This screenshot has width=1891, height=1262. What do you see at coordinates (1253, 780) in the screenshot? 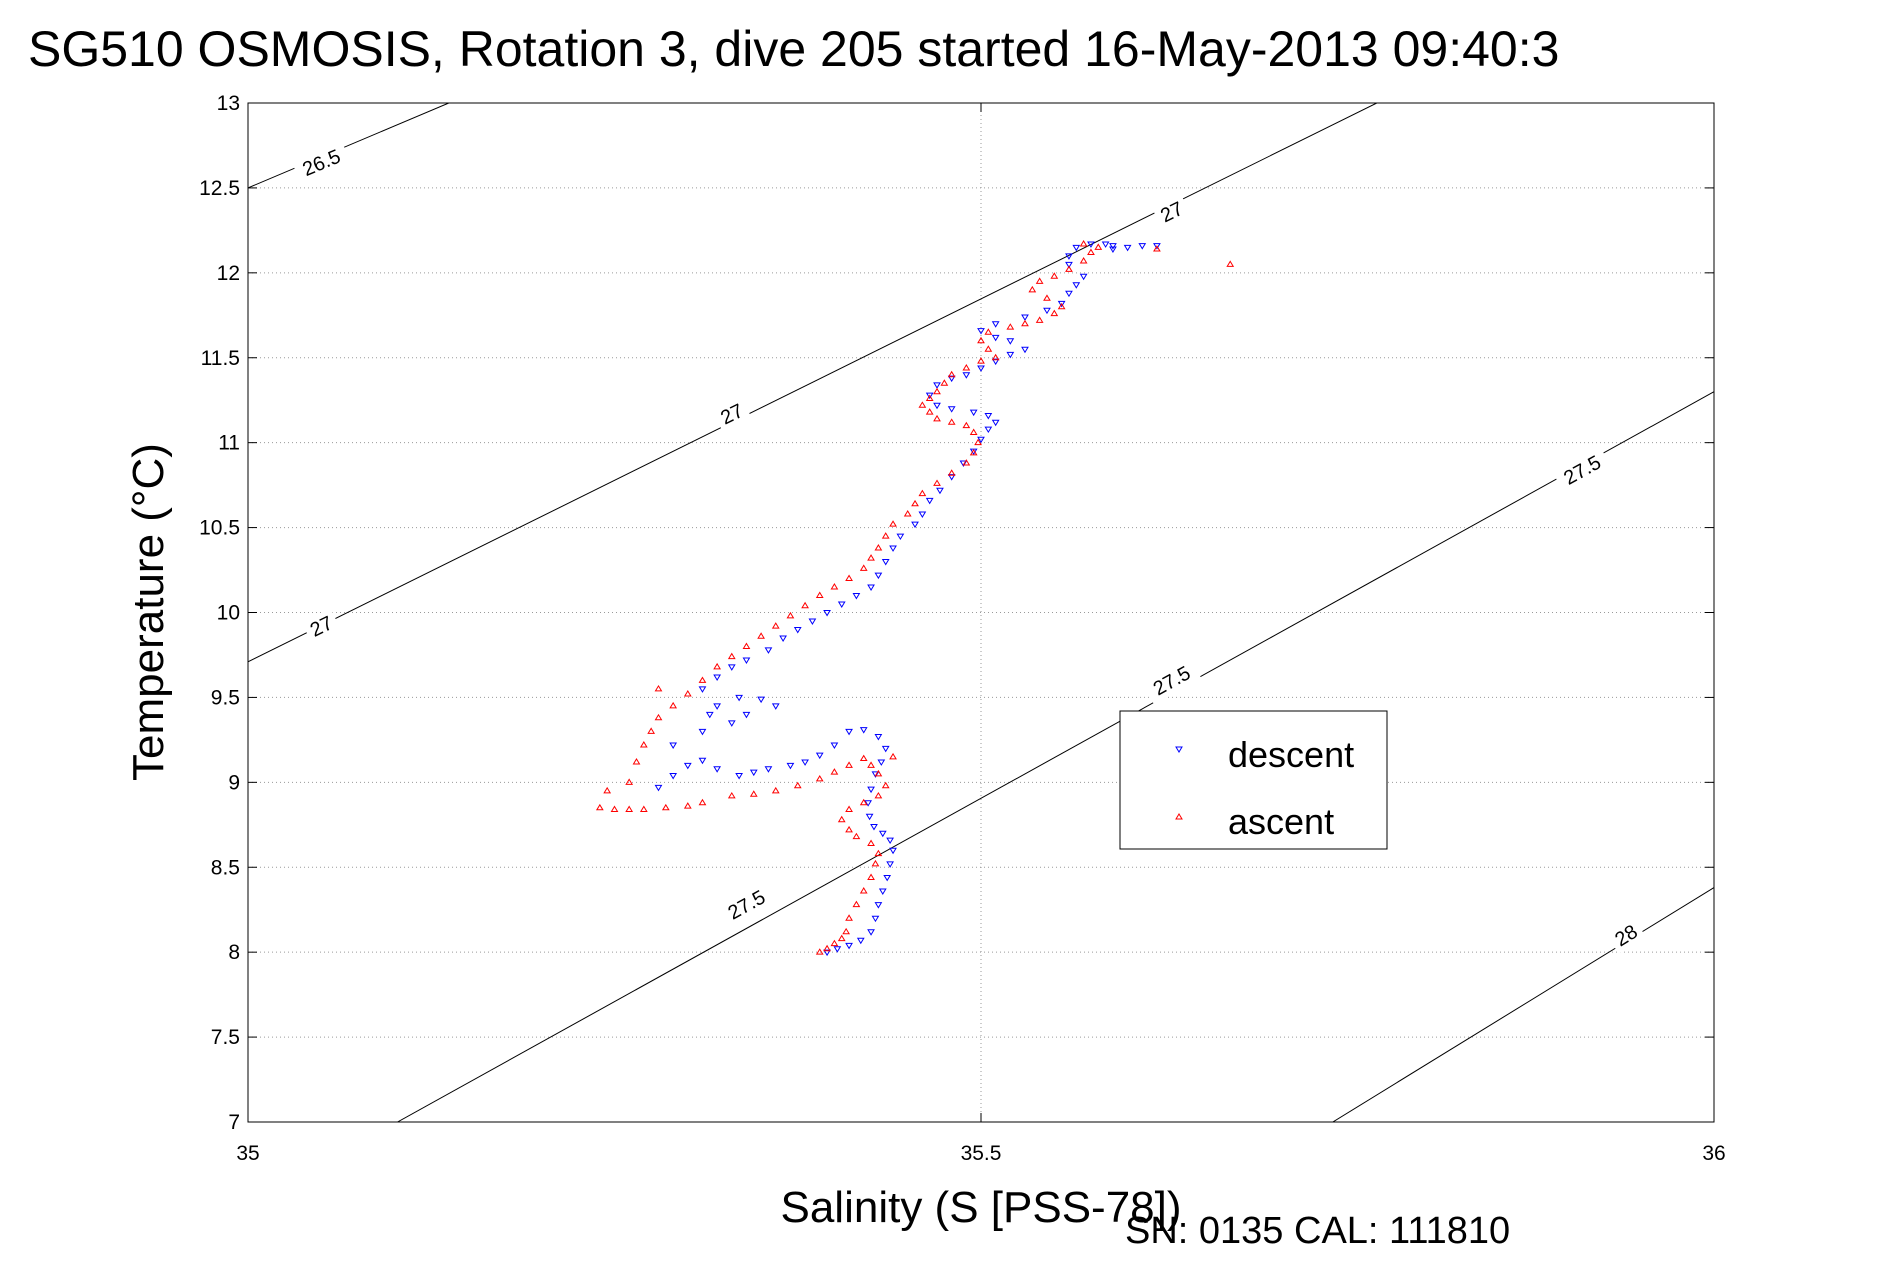
I see `legend: descent ascent` at bounding box center [1253, 780].